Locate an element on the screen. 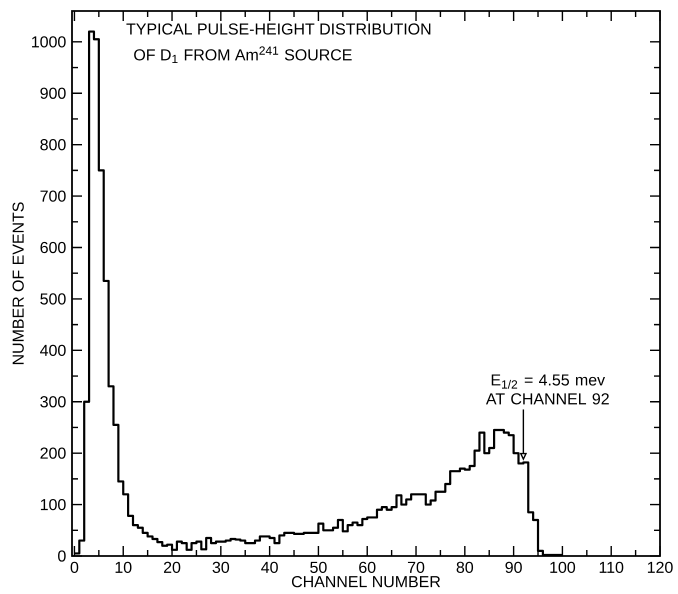 The height and width of the screenshot is (594, 678). y-tick-label: 300 is located at coordinates (53, 402).